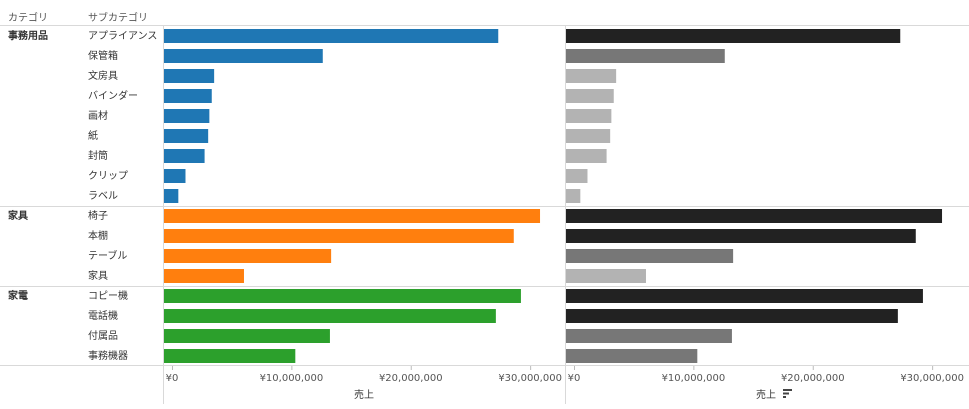 This screenshot has height=409, width=969. Describe the element at coordinates (122, 36) in the screenshot. I see `subcategory-label: アプライアンス` at that location.